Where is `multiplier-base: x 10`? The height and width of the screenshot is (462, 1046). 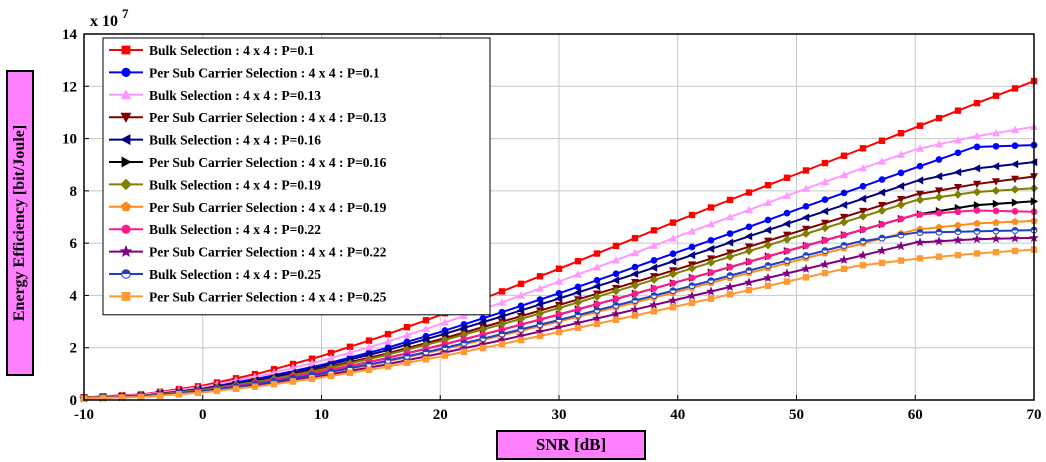
multiplier-base: x 10 is located at coordinates (104, 21).